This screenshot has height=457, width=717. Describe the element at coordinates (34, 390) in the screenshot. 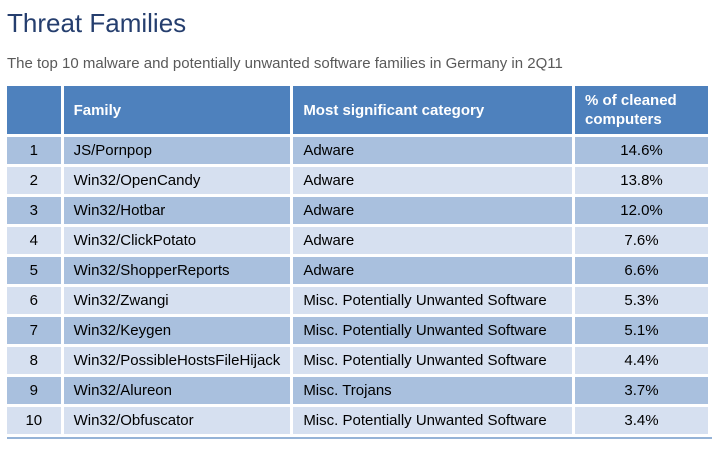

I see `cell-rank: 9` at that location.